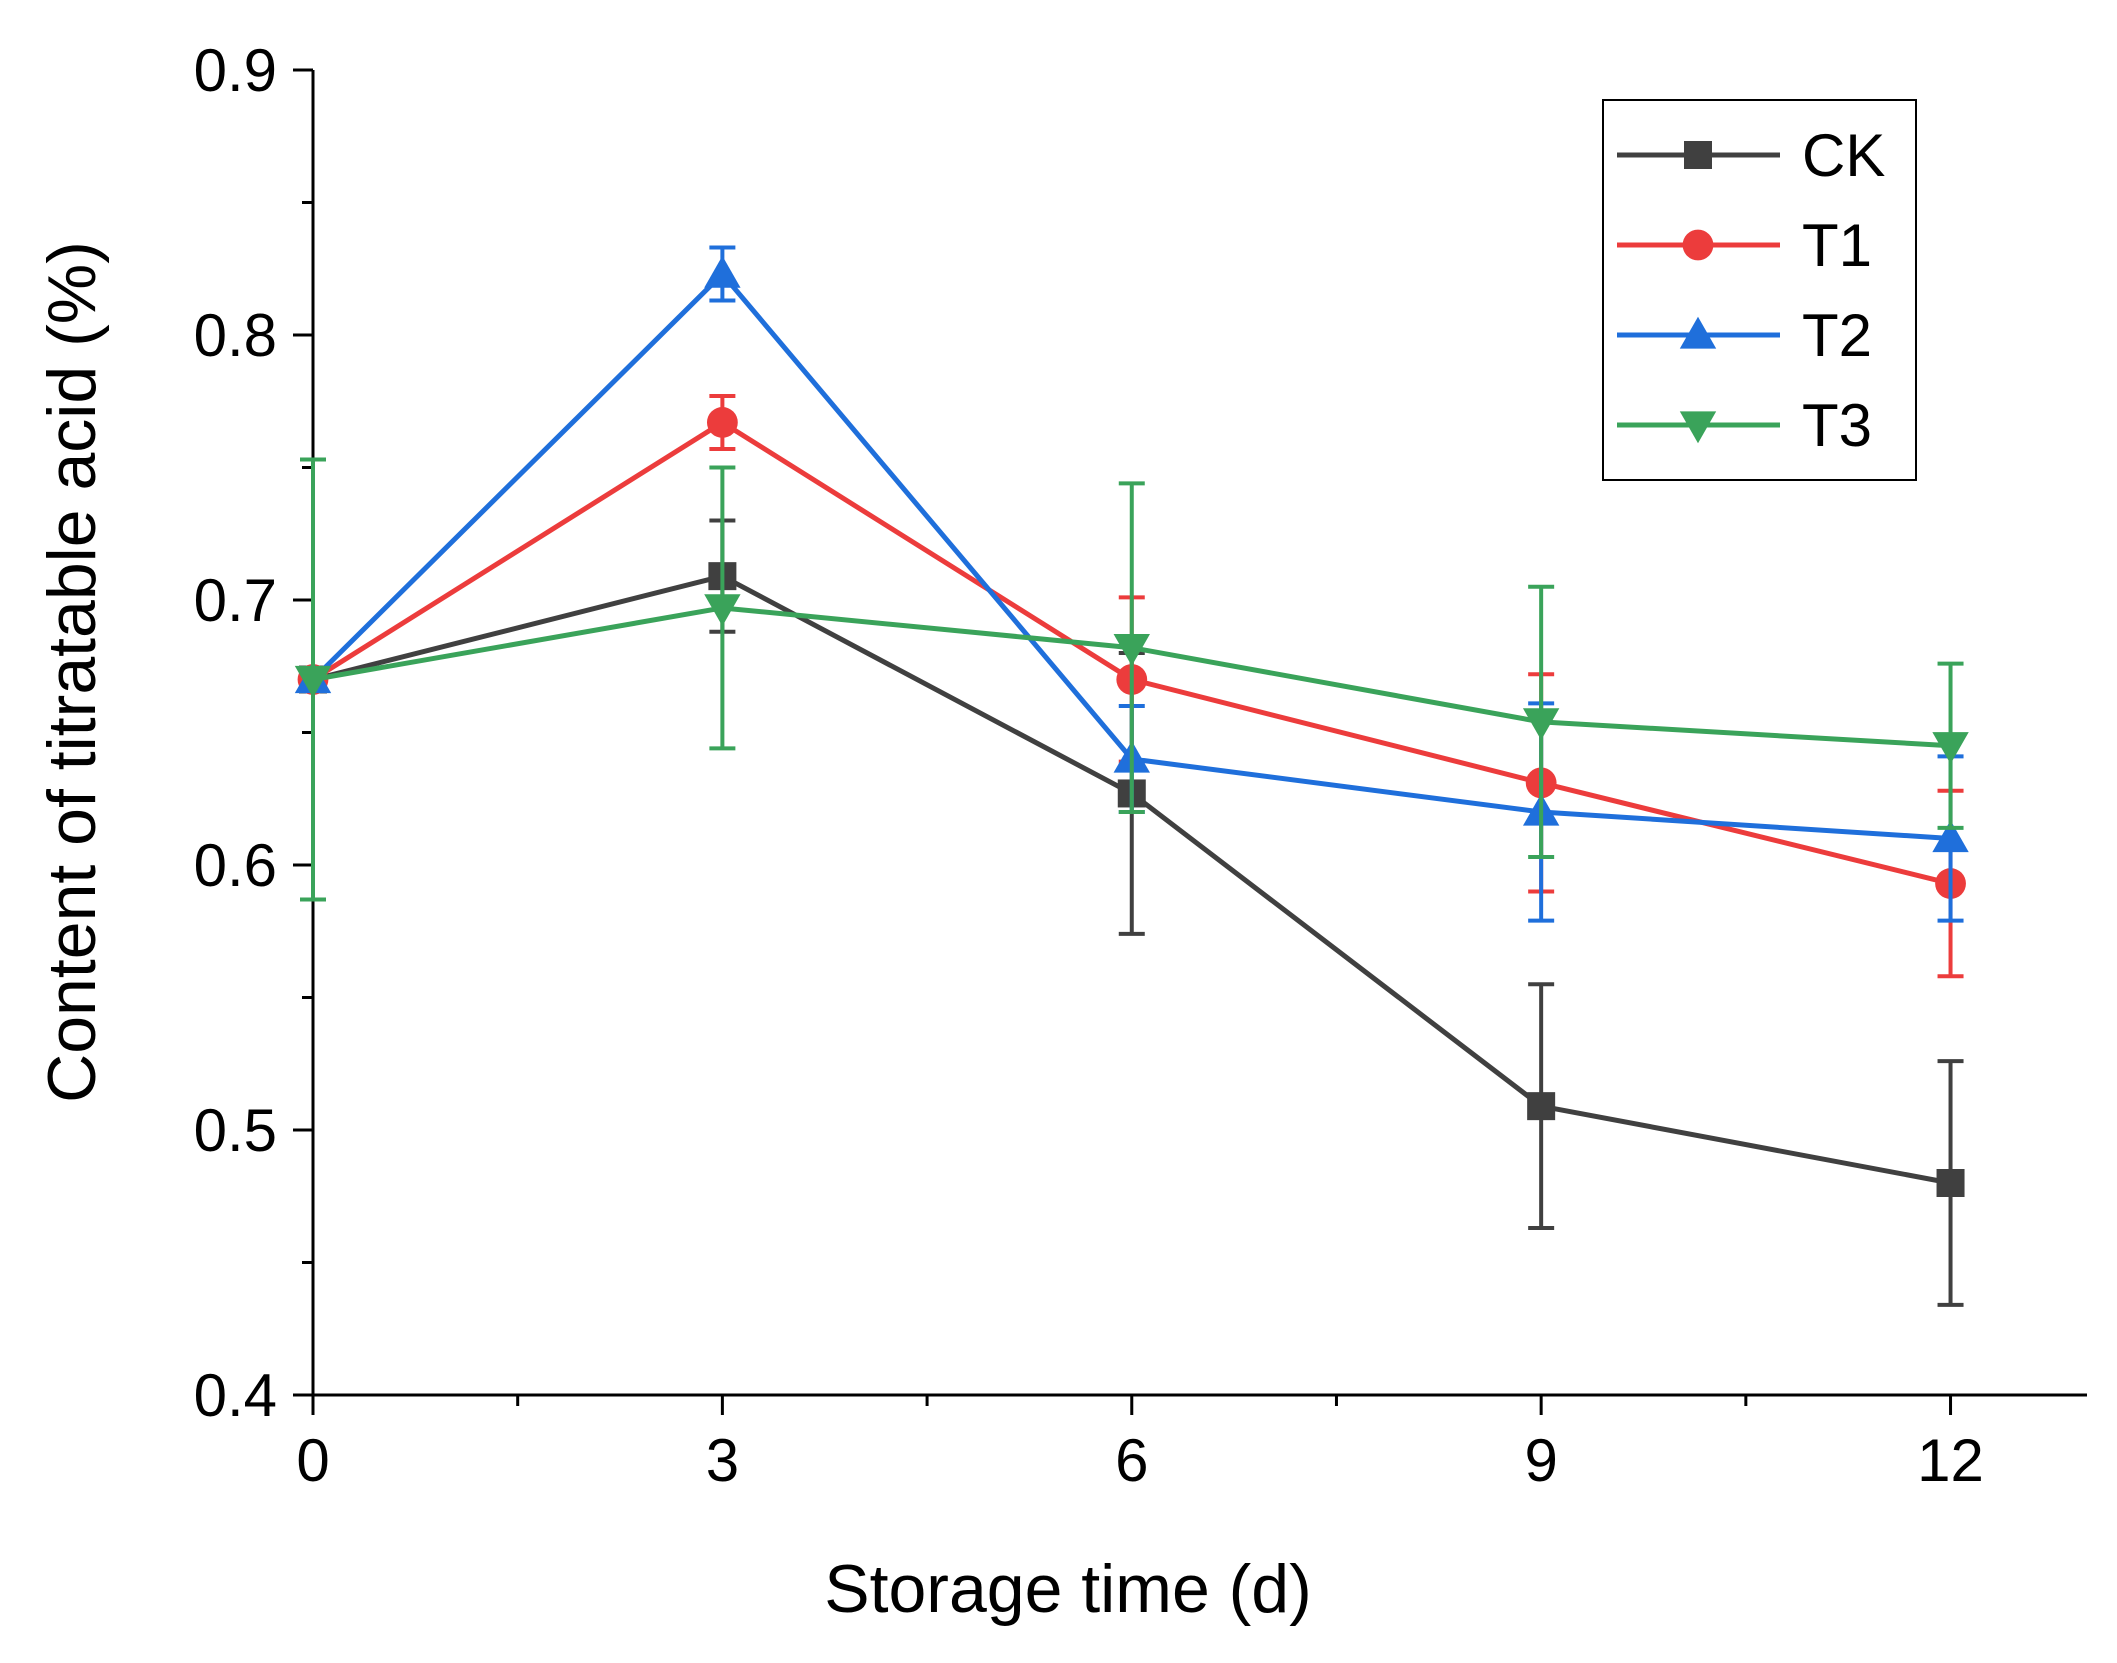 The image size is (2117, 1663). What do you see at coordinates (722, 422) in the screenshot?
I see `data-point-t1` at bounding box center [722, 422].